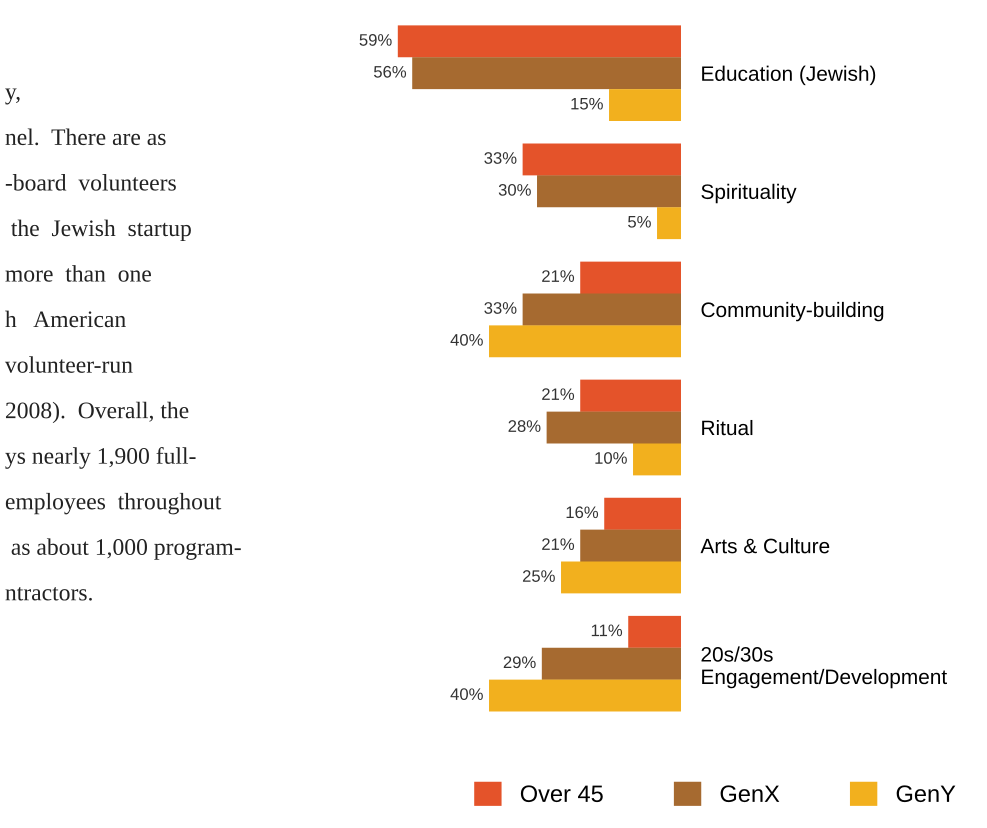  What do you see at coordinates (611, 458) in the screenshot?
I see `data-label: 10%` at bounding box center [611, 458].